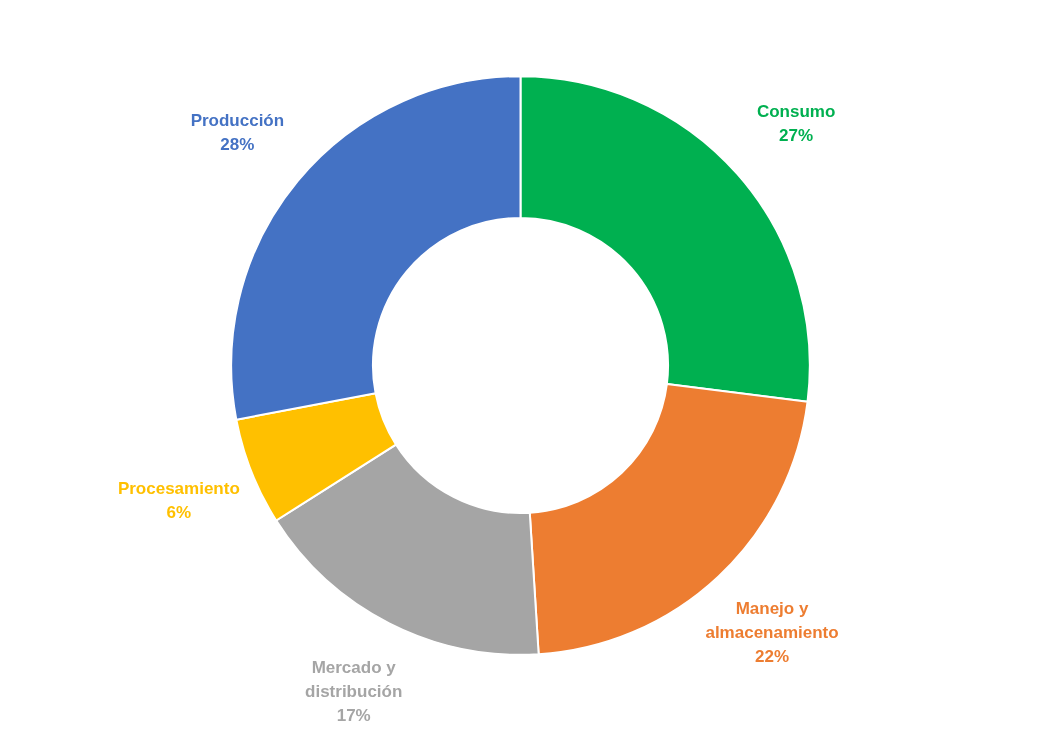  What do you see at coordinates (772, 620) in the screenshot?
I see `slice-label: Manejo y almacenamiento` at bounding box center [772, 620].